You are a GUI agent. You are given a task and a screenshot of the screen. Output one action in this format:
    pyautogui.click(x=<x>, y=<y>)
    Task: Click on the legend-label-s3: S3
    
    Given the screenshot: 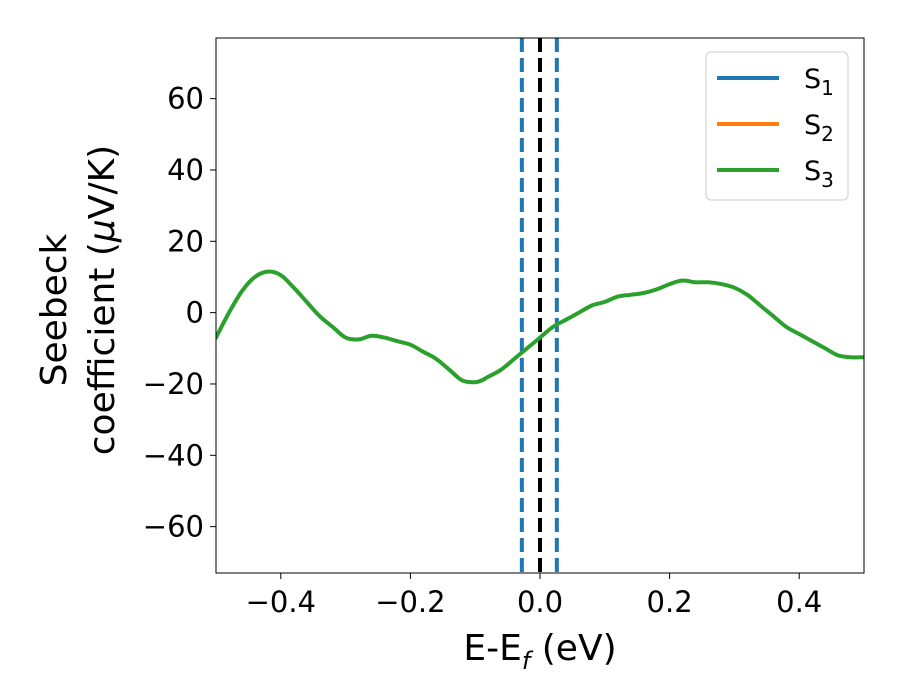 What is the action you would take?
    pyautogui.click(x=819, y=174)
    